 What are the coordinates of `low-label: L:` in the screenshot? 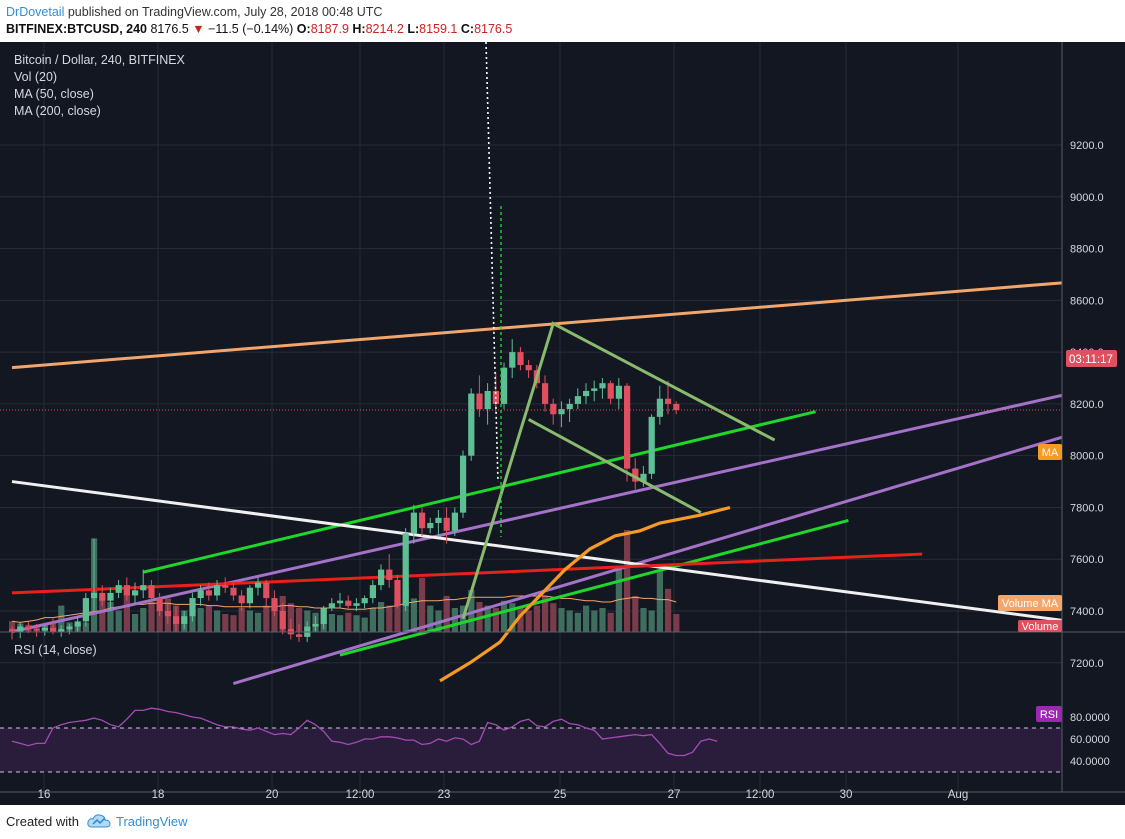 It's located at (413, 29).